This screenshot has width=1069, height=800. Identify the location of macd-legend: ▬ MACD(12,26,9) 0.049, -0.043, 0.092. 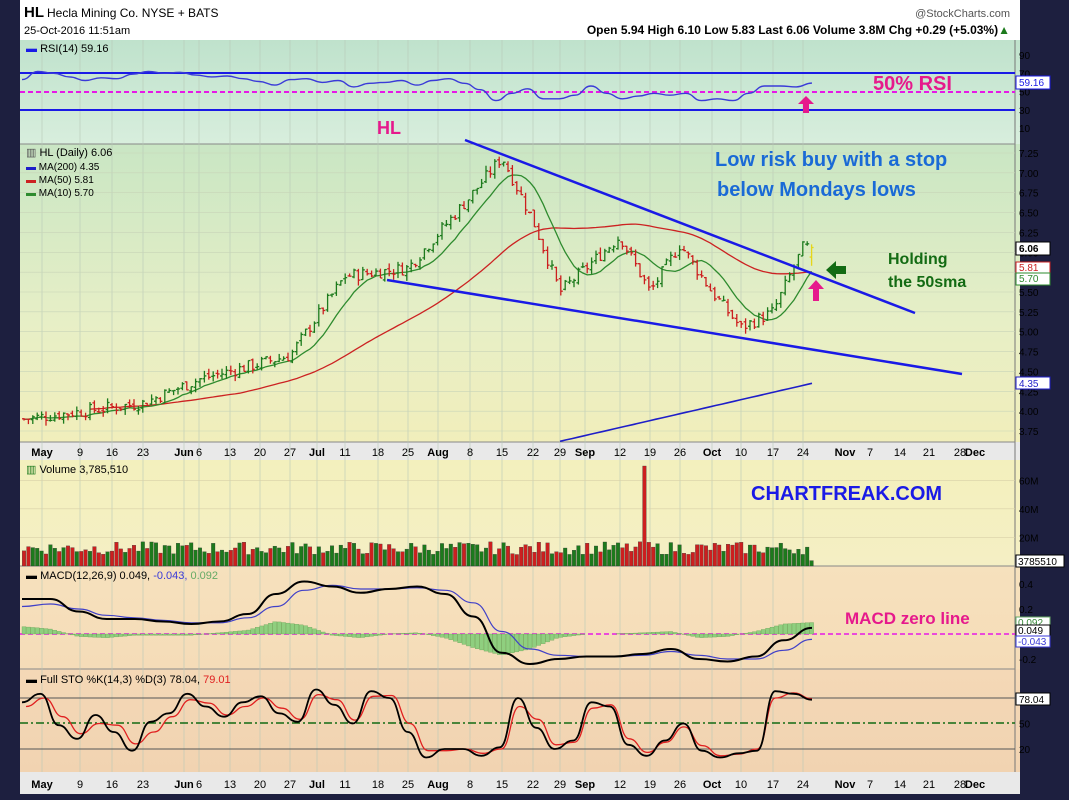
(122, 576).